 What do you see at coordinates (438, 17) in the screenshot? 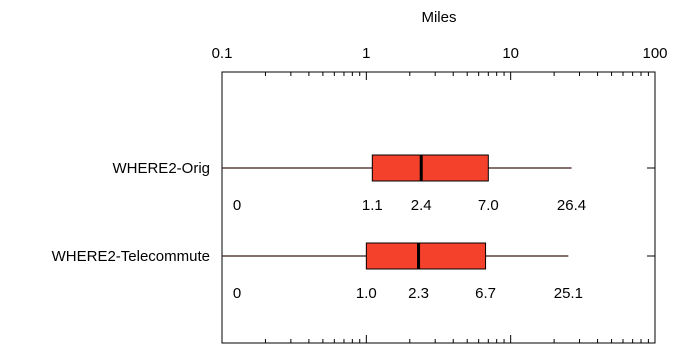
I see `x-axis-title: Miles` at bounding box center [438, 17].